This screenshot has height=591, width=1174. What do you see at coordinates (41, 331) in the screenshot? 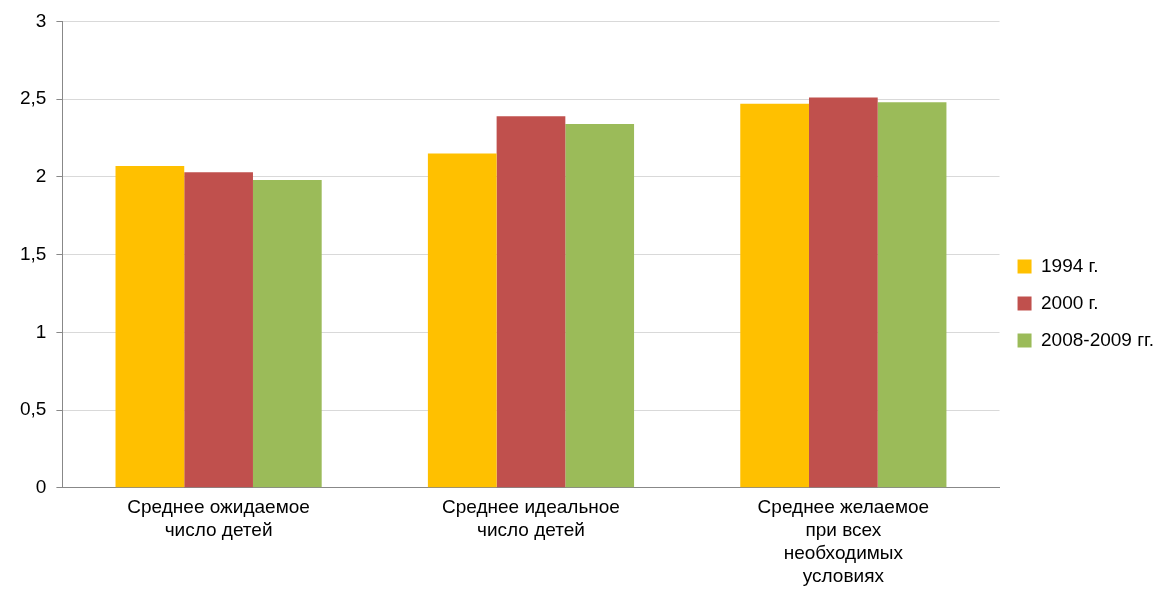
I see `y-tick-label: 1` at bounding box center [41, 331].